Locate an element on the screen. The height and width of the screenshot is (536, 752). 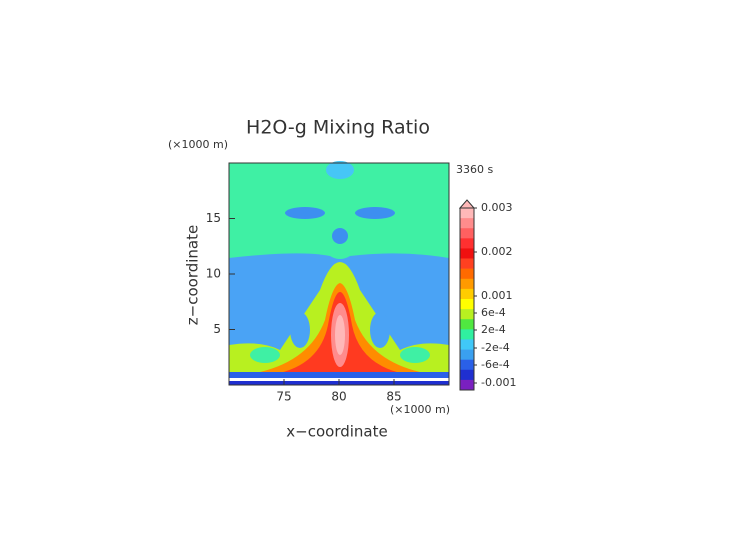
colorbar-tick-label: 0.003 is located at coordinates (497, 207).